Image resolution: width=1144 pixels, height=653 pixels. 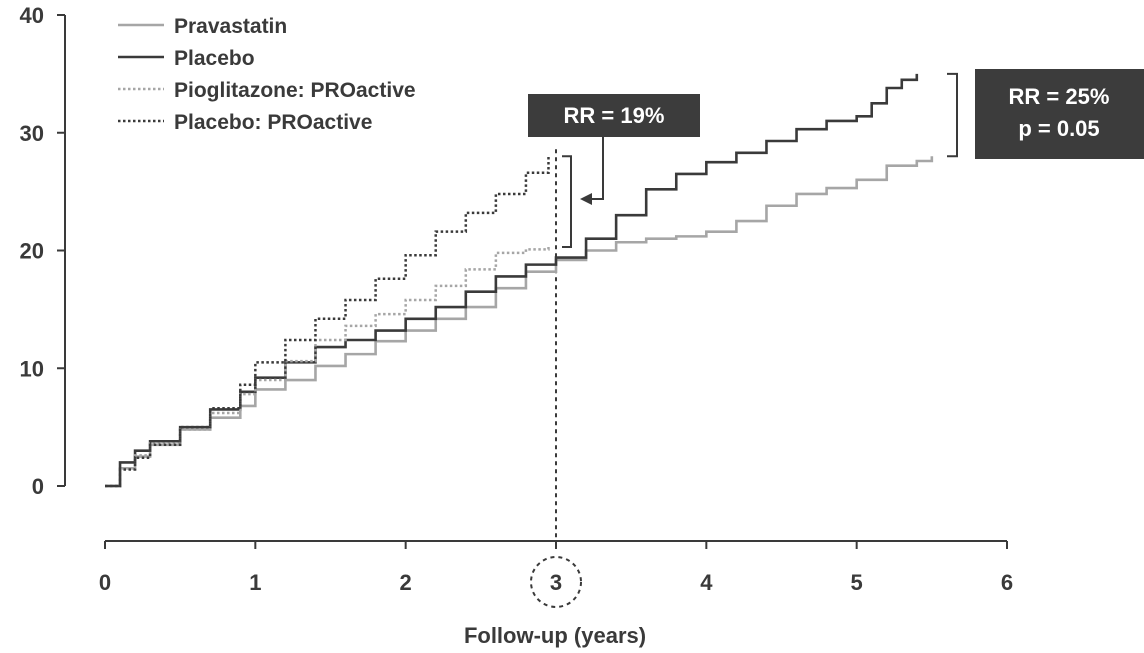 What do you see at coordinates (1059, 114) in the screenshot?
I see `annotation-box-rr25` at bounding box center [1059, 114].